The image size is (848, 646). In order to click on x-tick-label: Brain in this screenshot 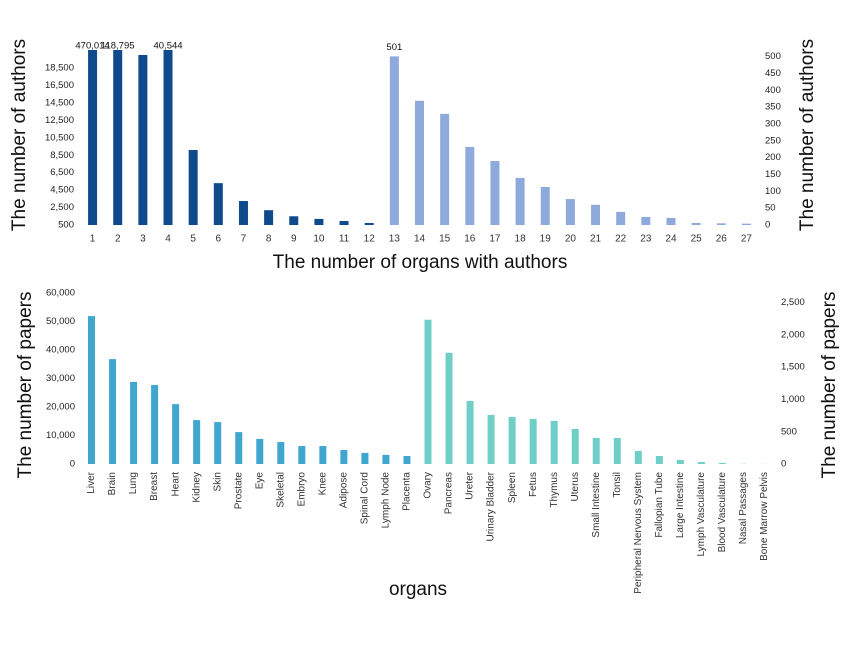, I will do `click(112, 483)`.